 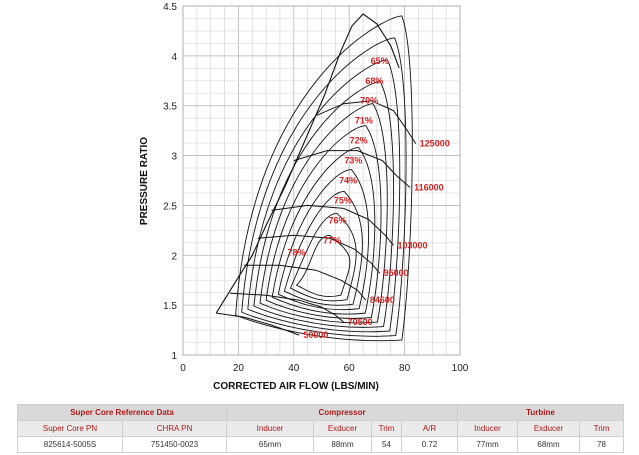 I want to click on header-super-core-pn: Super Core PN, so click(x=70, y=428).